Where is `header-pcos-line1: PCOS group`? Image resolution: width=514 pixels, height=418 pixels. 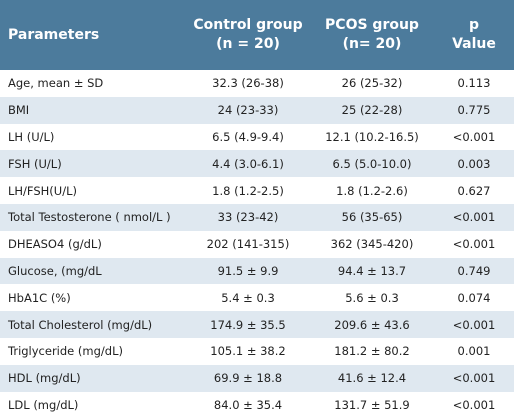 header-pcos-line1: PCOS group is located at coordinates (372, 25).